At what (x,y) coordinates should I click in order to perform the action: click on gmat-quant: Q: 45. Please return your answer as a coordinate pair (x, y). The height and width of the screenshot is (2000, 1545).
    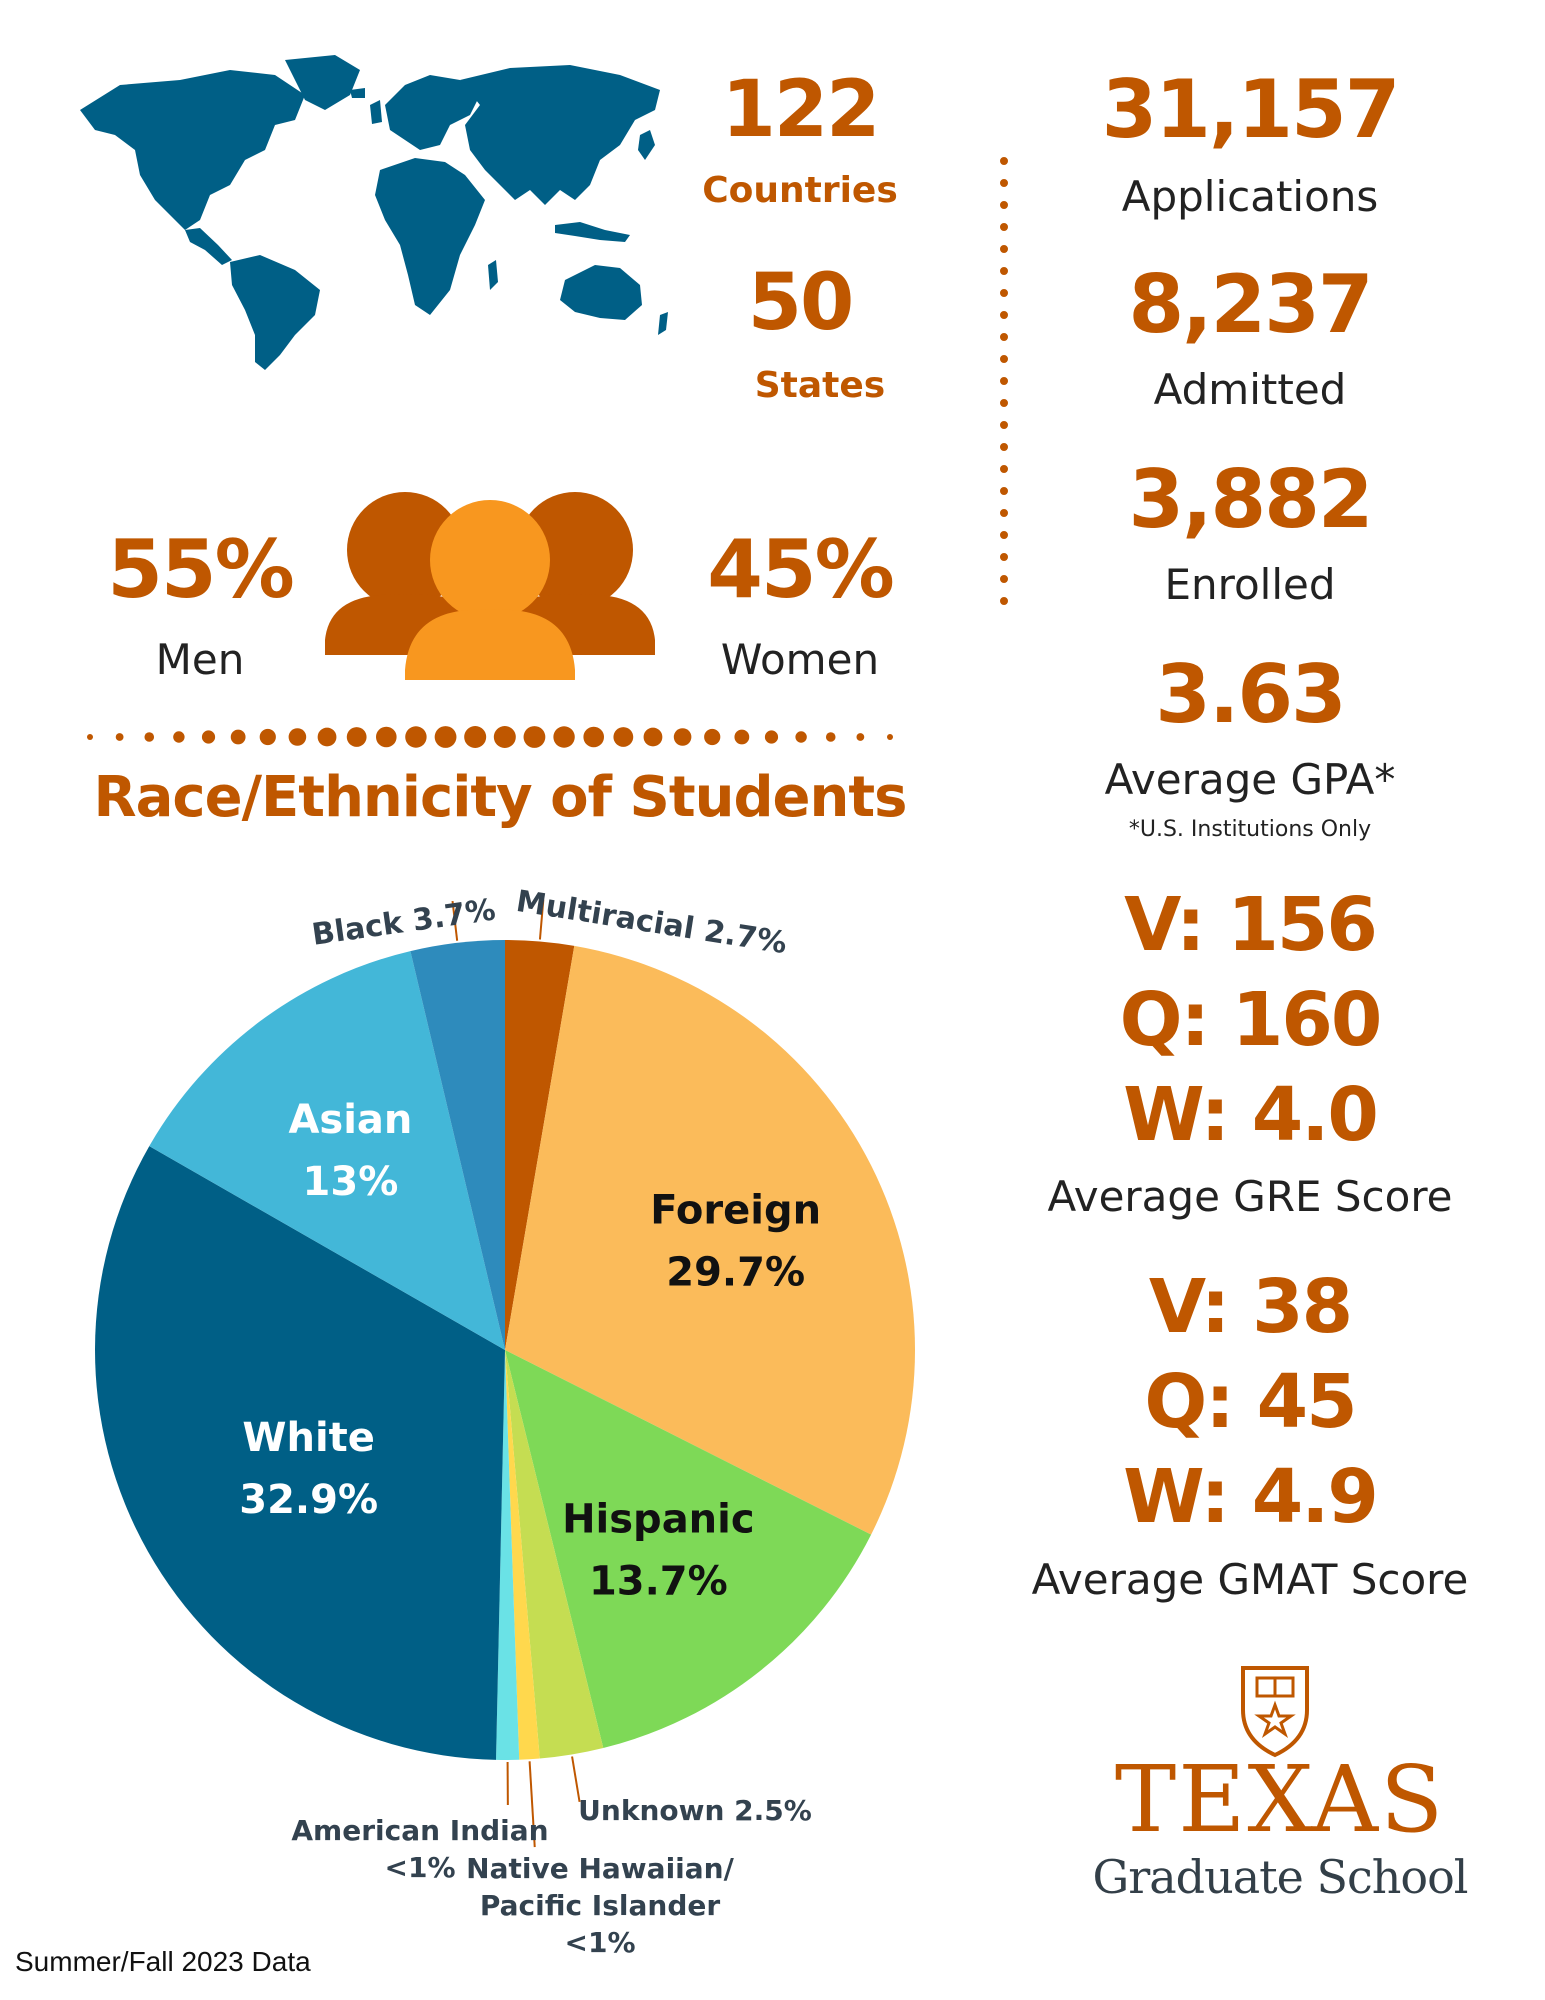
    Looking at the image, I should click on (1250, 1402).